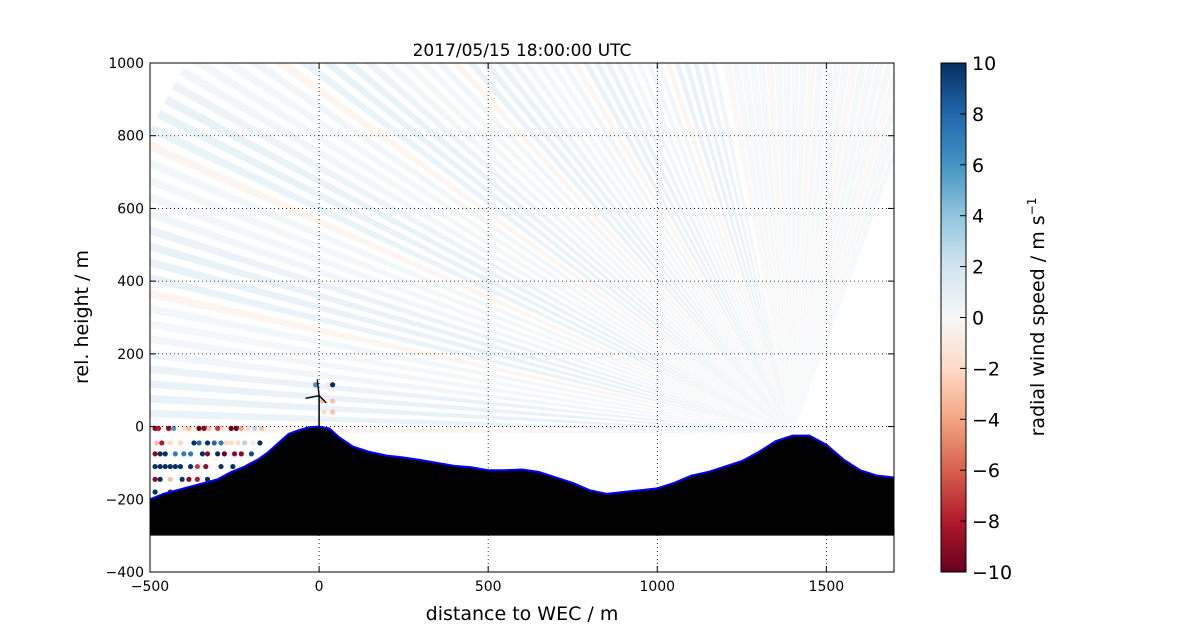 This screenshot has width=1200, height=636. What do you see at coordinates (130, 282) in the screenshot?
I see `y-tick-label: 400` at bounding box center [130, 282].